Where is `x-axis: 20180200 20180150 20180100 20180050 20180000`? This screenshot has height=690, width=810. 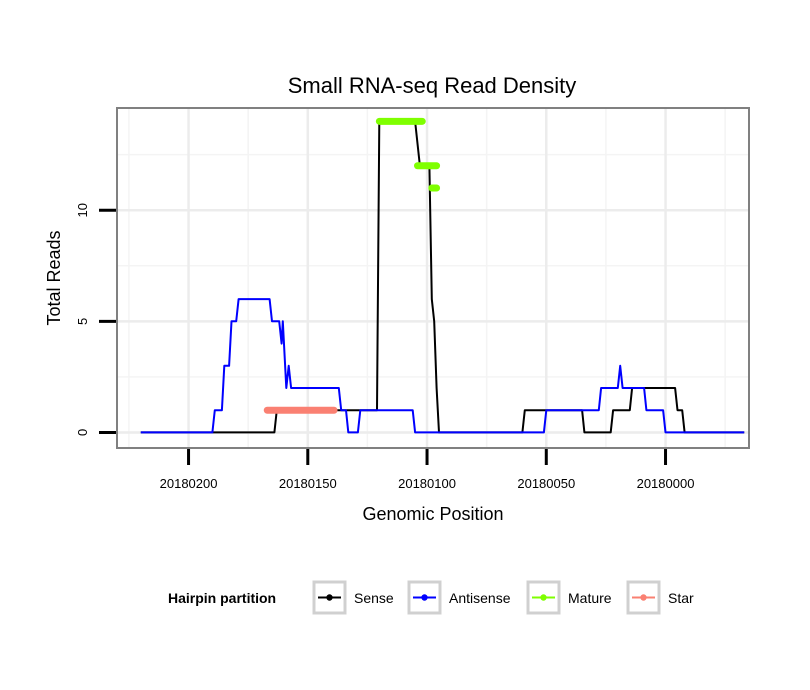
x-axis: 20180200 20180150 20180100 20180050 20180000 is located at coordinates (427, 470).